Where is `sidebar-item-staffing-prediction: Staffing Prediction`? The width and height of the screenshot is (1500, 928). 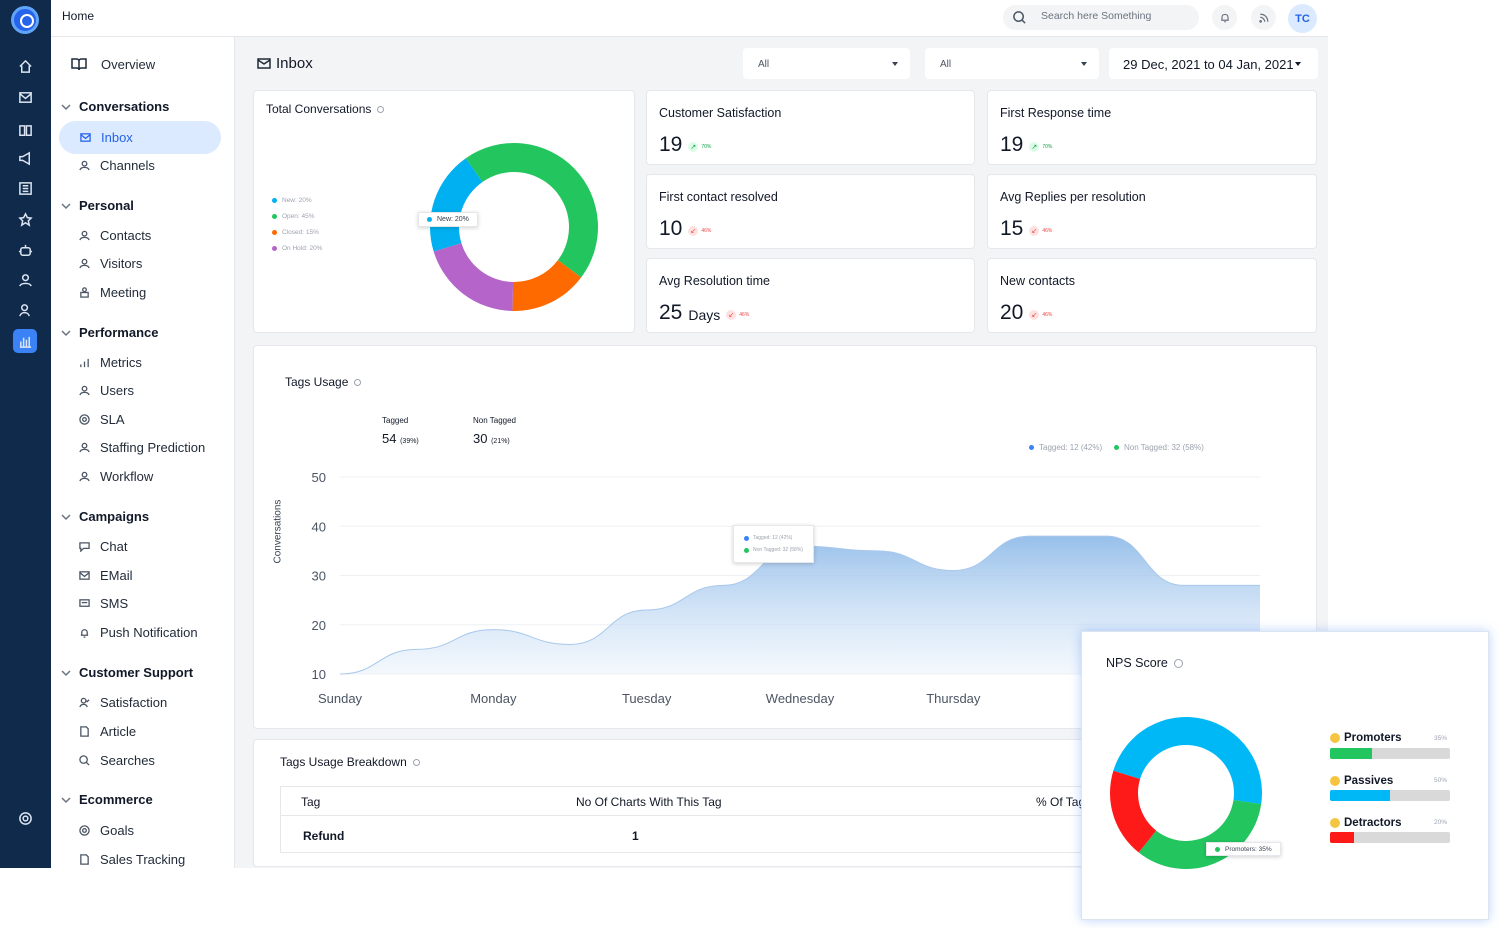
sidebar-item-staffing-prediction: Staffing Prediction is located at coordinates (142, 447).